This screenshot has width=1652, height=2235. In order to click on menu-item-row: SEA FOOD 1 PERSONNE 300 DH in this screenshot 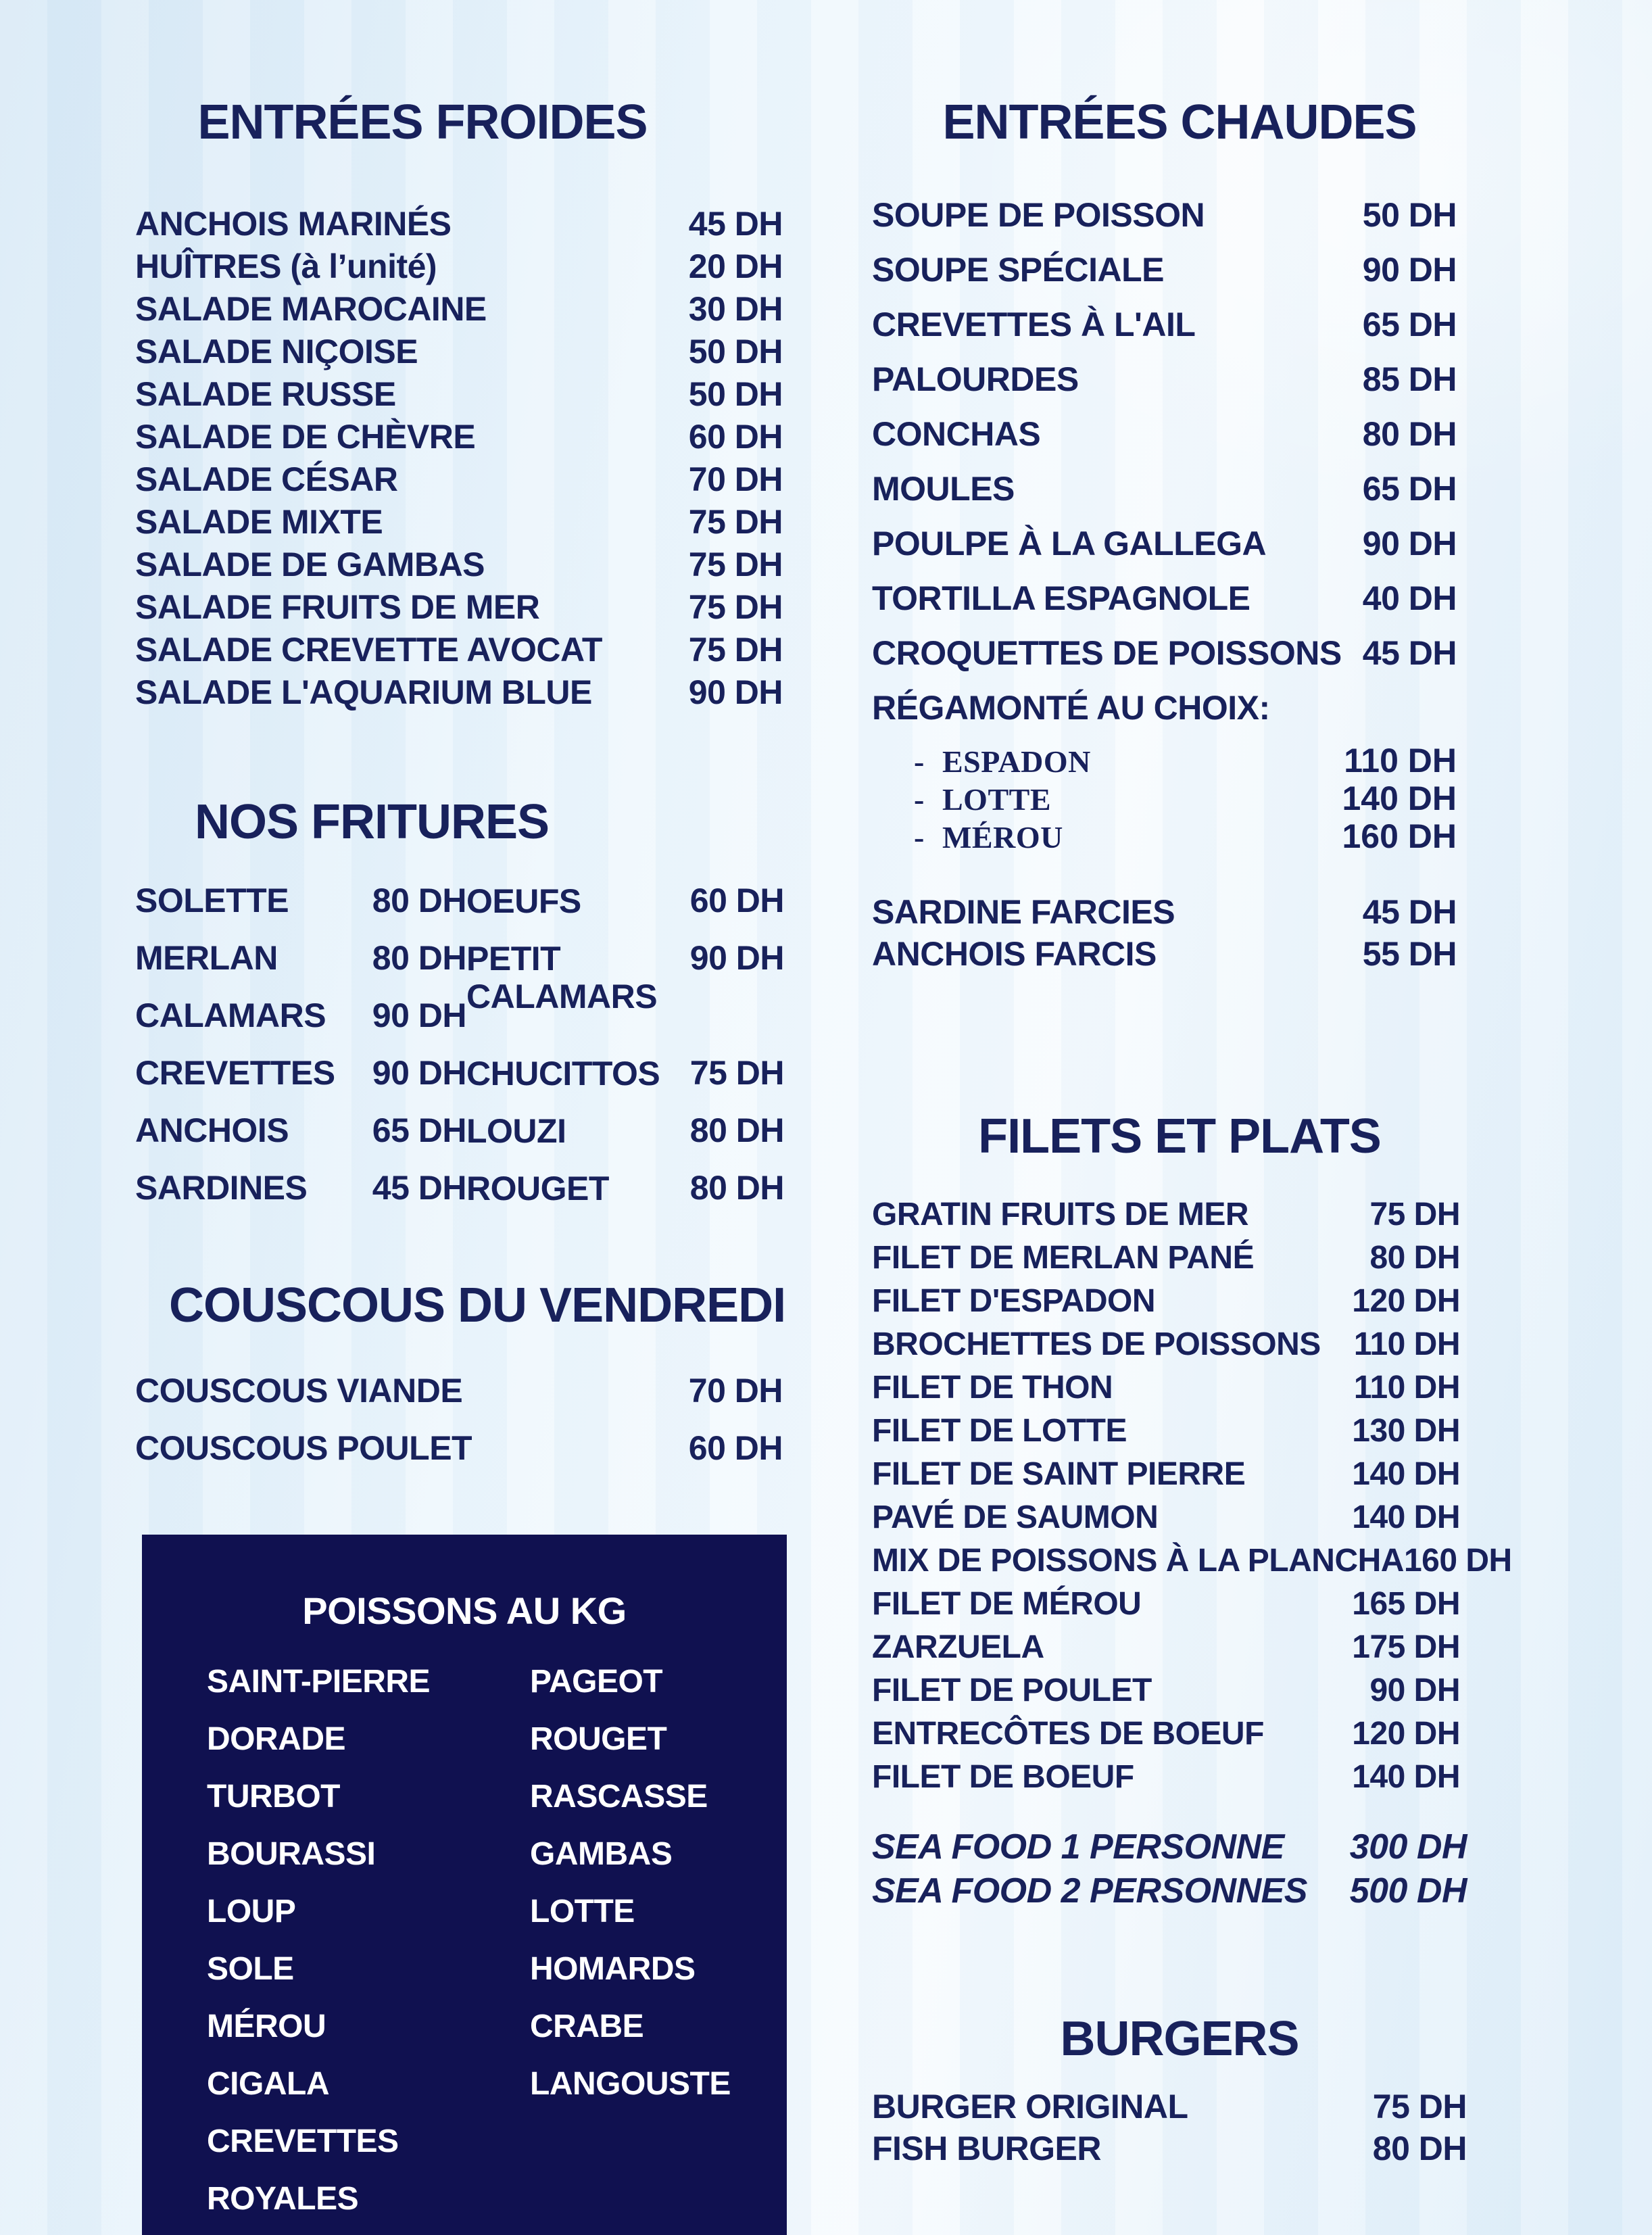, I will do `click(1169, 1847)`.